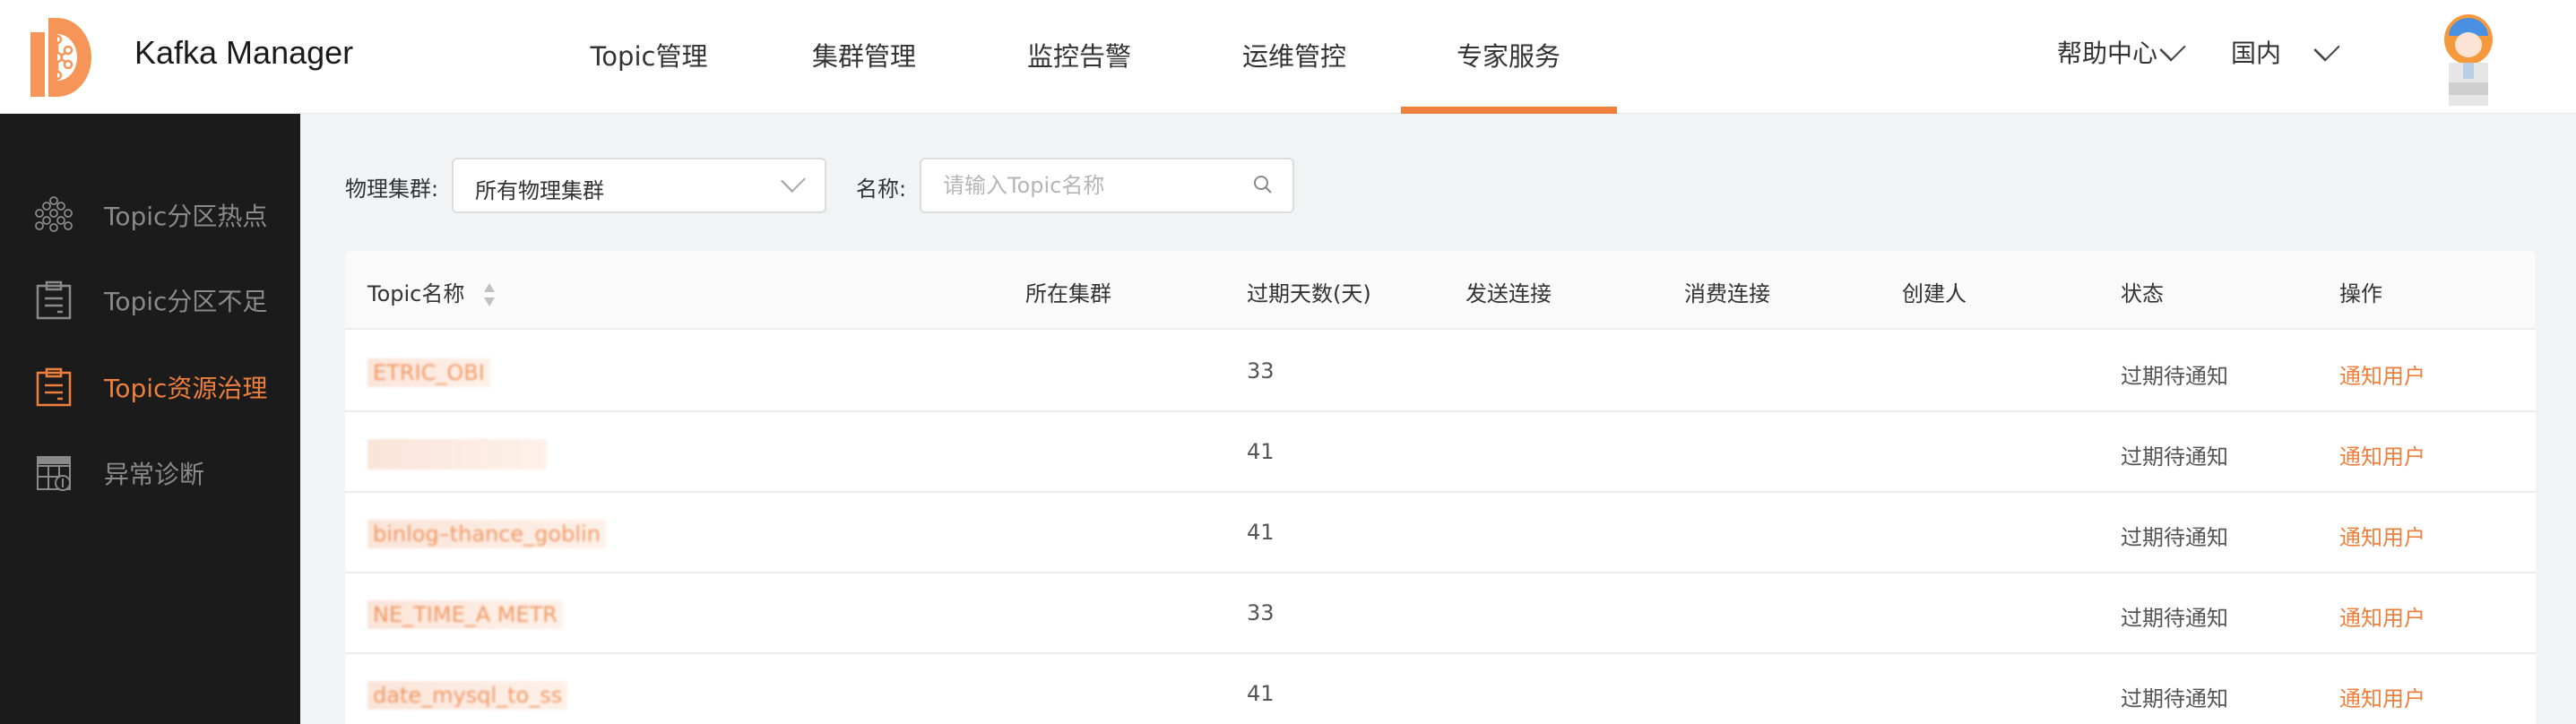 The image size is (2576, 724). I want to click on sidebar-item-topic-partition-hotspot: Topic分区热点, so click(150, 215).